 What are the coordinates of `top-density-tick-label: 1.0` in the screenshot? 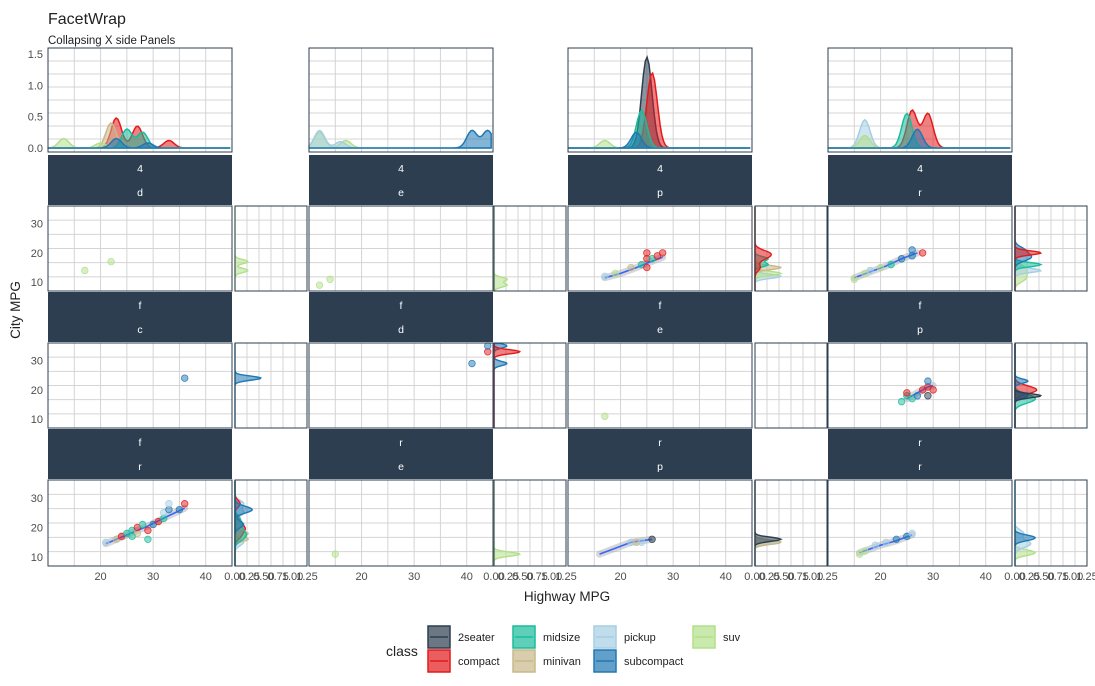 It's located at (35, 86).